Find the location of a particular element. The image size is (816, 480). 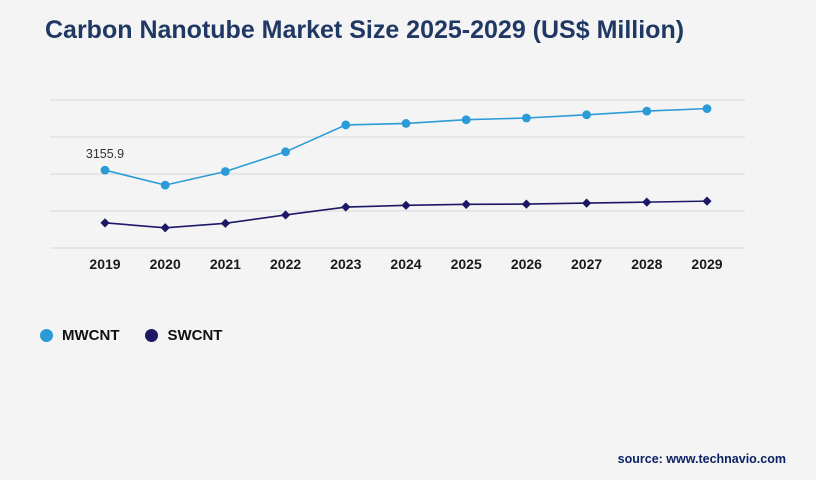

mwcnt-marker-icon is located at coordinates (46, 335).